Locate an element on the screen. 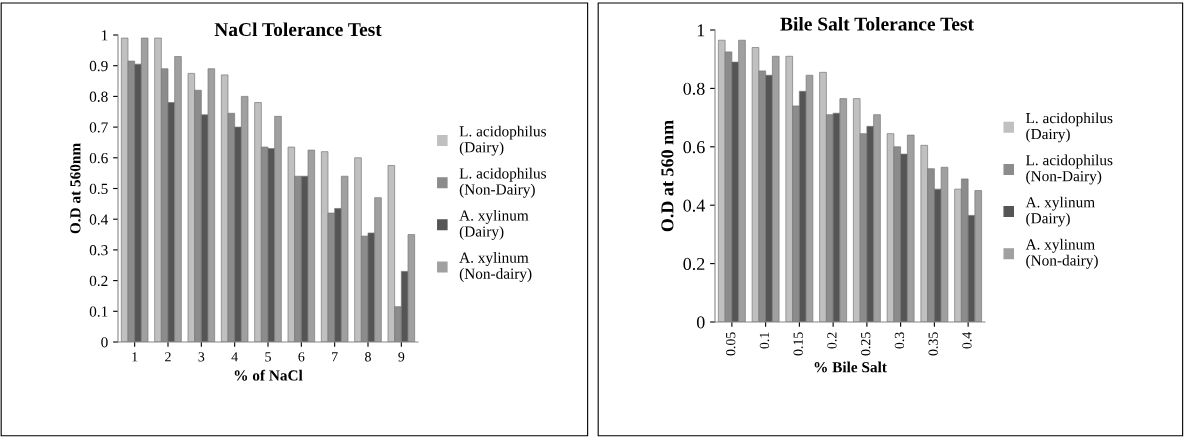 This screenshot has width=1185, height=437. y-tick-label: 0.1 is located at coordinates (98, 311).